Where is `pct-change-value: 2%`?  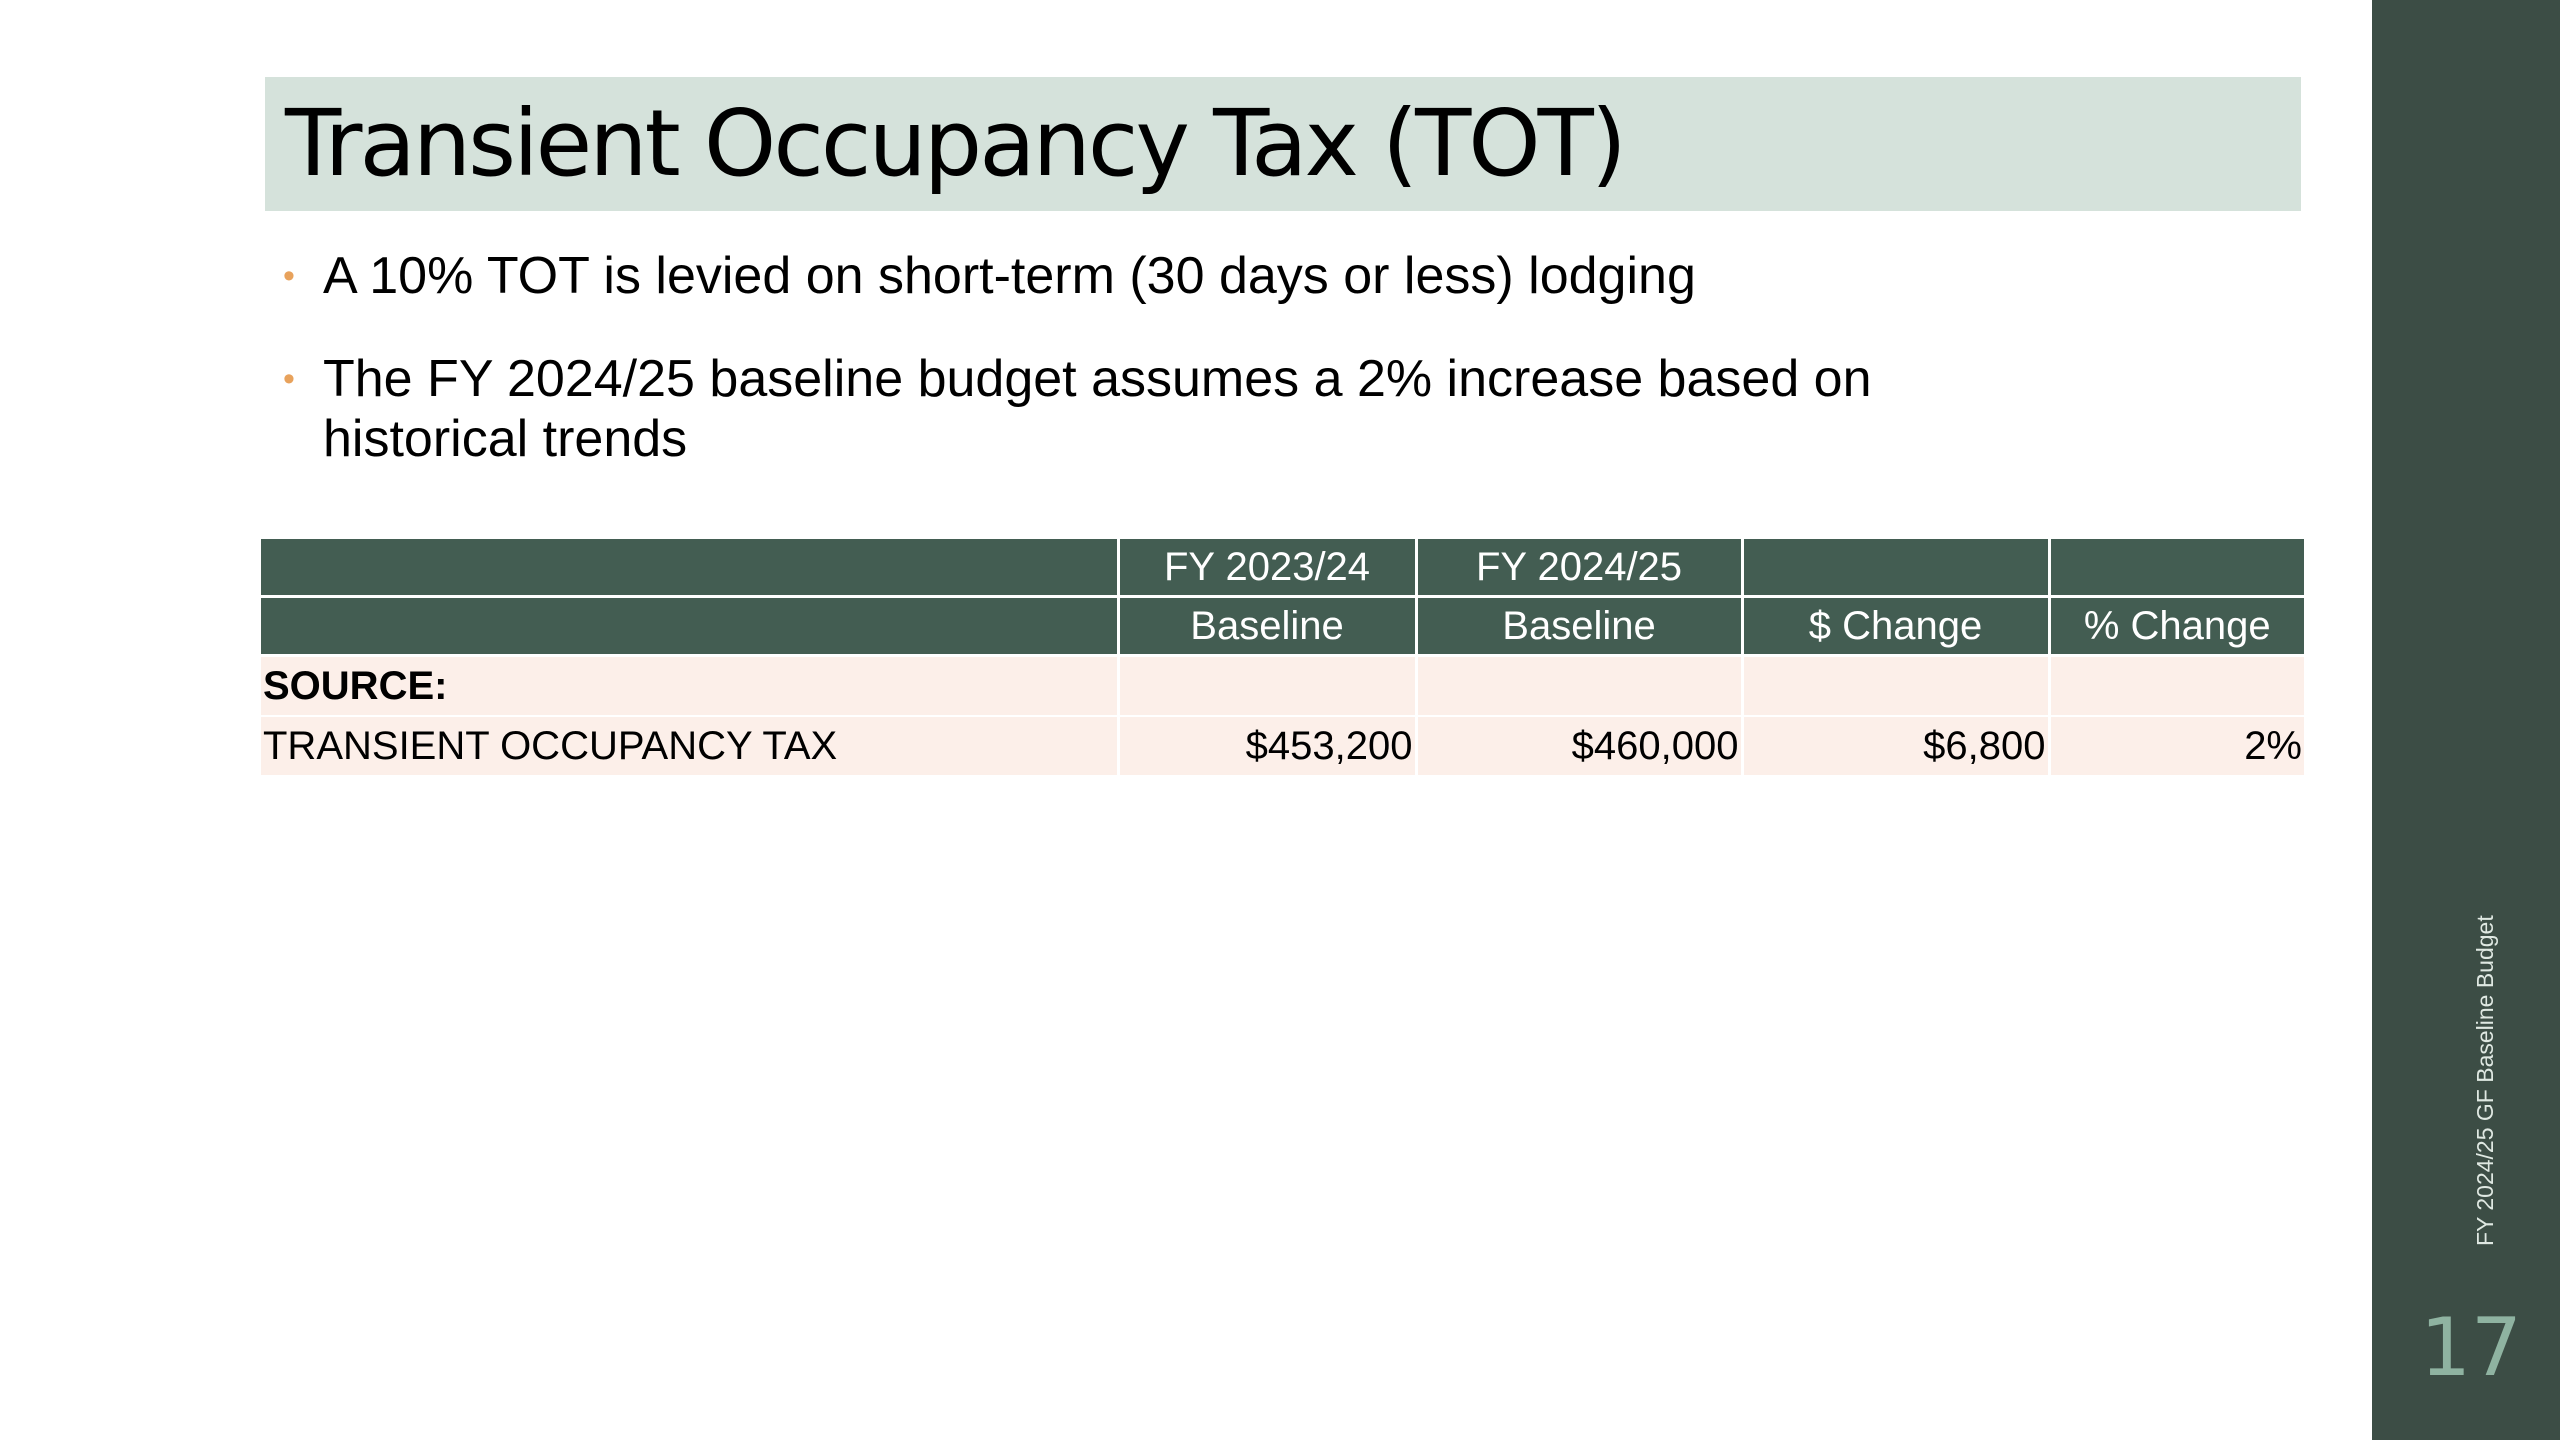 pct-change-value: 2% is located at coordinates (2176, 746).